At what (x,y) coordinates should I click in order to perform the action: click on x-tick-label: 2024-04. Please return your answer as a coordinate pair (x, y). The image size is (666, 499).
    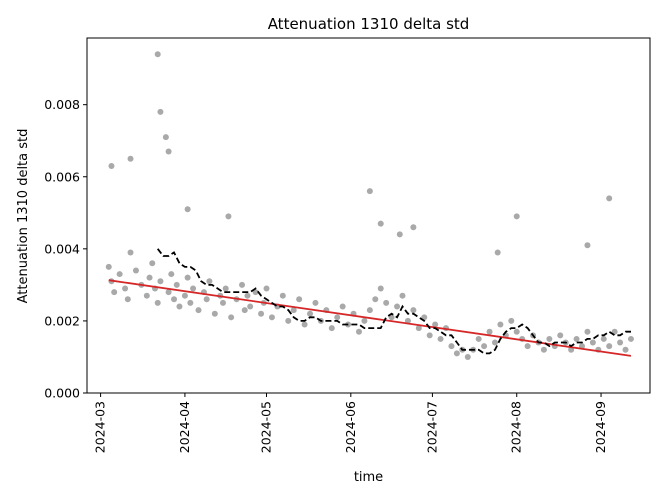
    Looking at the image, I should click on (184, 427).